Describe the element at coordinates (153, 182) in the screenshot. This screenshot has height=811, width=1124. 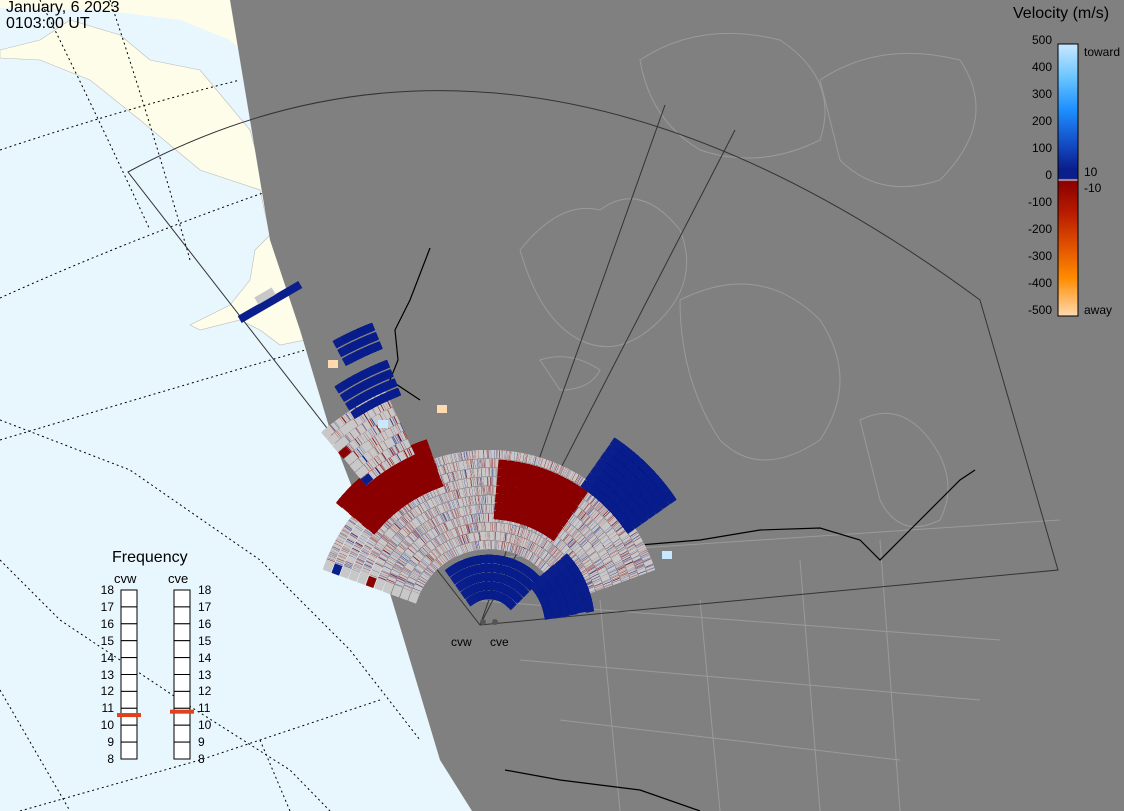
I see `alaska-land` at that location.